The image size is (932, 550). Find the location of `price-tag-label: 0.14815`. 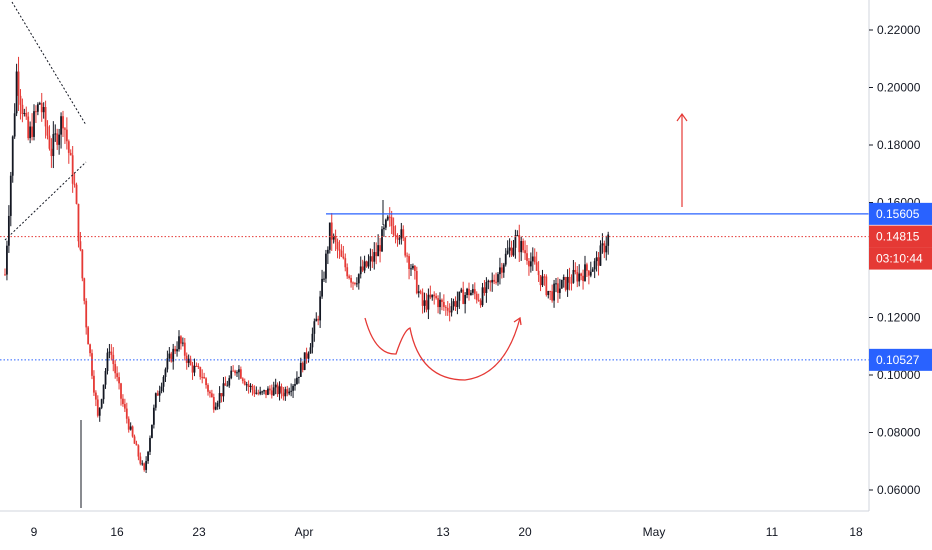

price-tag-label: 0.14815 is located at coordinates (898, 237).